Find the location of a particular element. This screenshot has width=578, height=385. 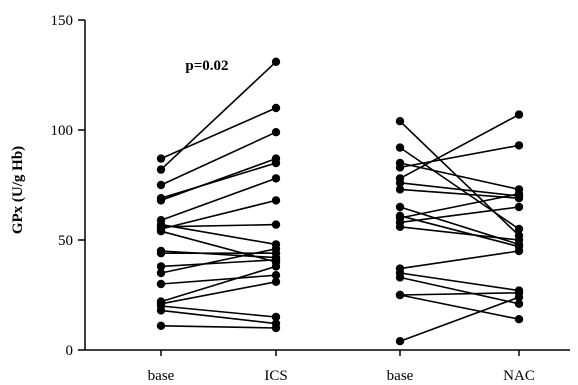

y-tick-label: 0 is located at coordinates (70, 351).